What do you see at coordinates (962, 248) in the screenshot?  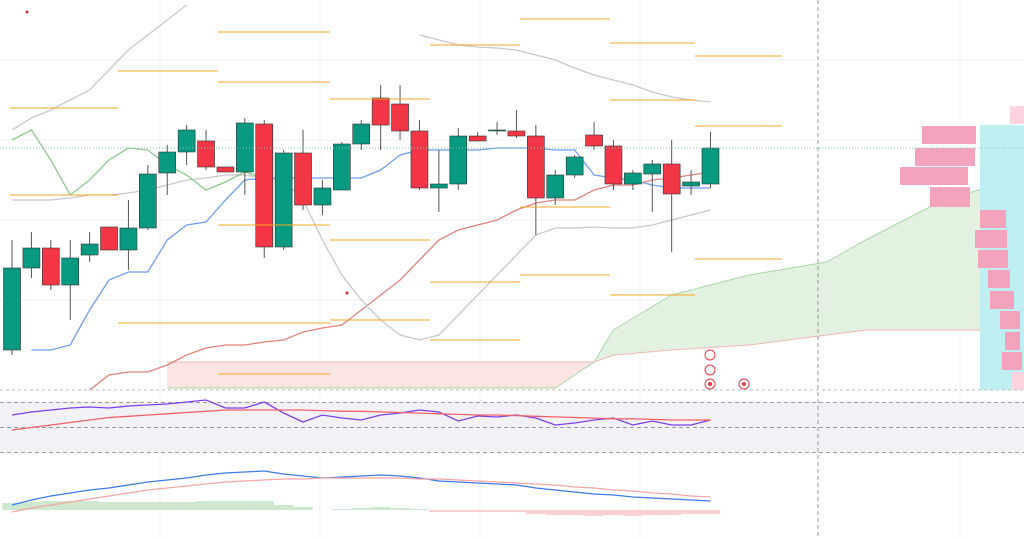 I see `volume-profile` at bounding box center [962, 248].